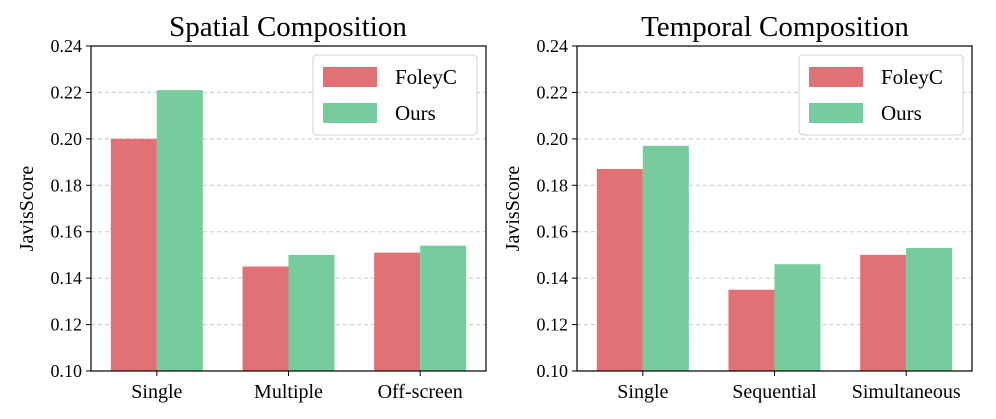  Describe the element at coordinates (311, 312) in the screenshot. I see `bar-ours-multiple` at that location.